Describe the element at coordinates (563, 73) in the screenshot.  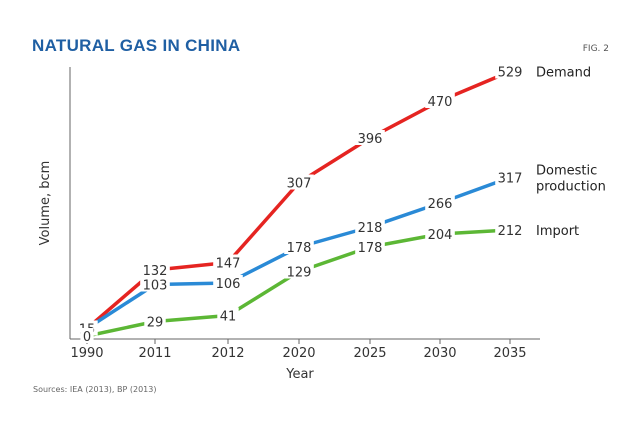
I see `series-label: Demand` at that location.